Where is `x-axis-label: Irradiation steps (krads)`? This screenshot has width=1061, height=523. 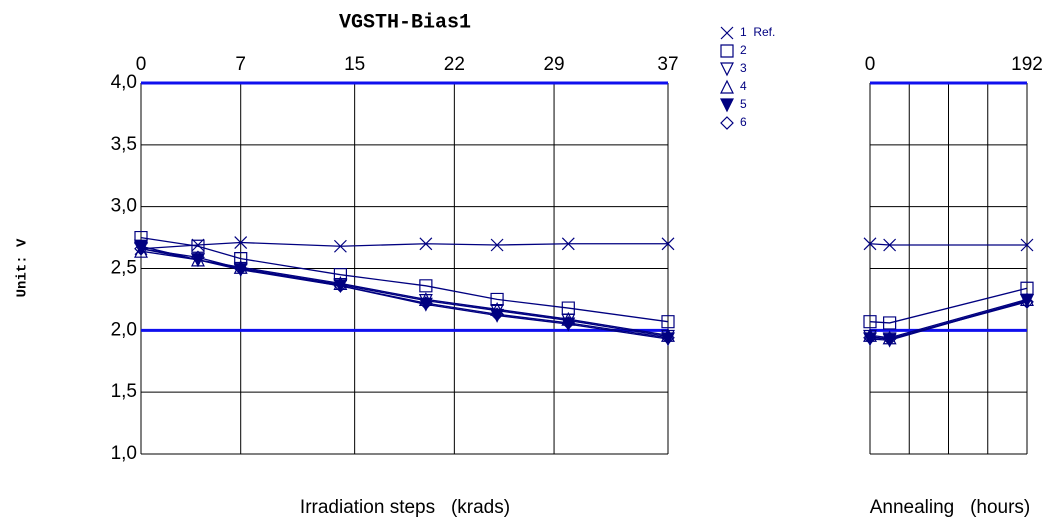
x-axis-label: Irradiation steps (krads) is located at coordinates (405, 507).